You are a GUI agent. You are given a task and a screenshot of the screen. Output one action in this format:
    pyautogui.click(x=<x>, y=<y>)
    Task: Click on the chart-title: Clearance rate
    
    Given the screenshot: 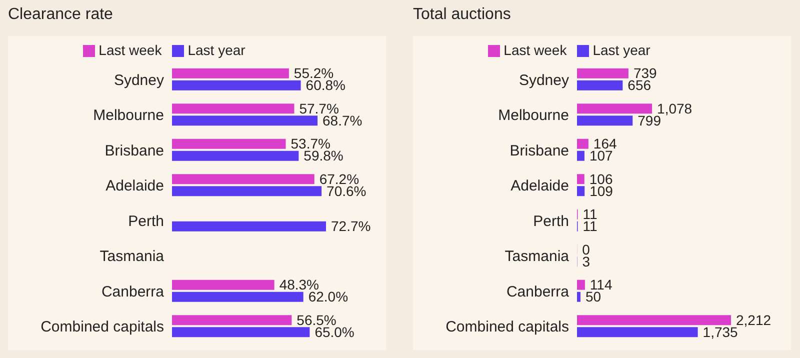 What is the action you would take?
    pyautogui.click(x=60, y=15)
    